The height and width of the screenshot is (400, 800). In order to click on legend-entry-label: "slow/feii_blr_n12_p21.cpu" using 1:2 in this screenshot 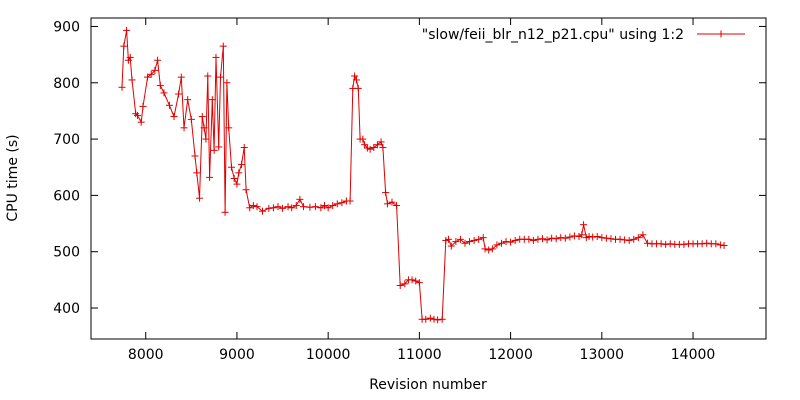, I will do `click(553, 35)`.